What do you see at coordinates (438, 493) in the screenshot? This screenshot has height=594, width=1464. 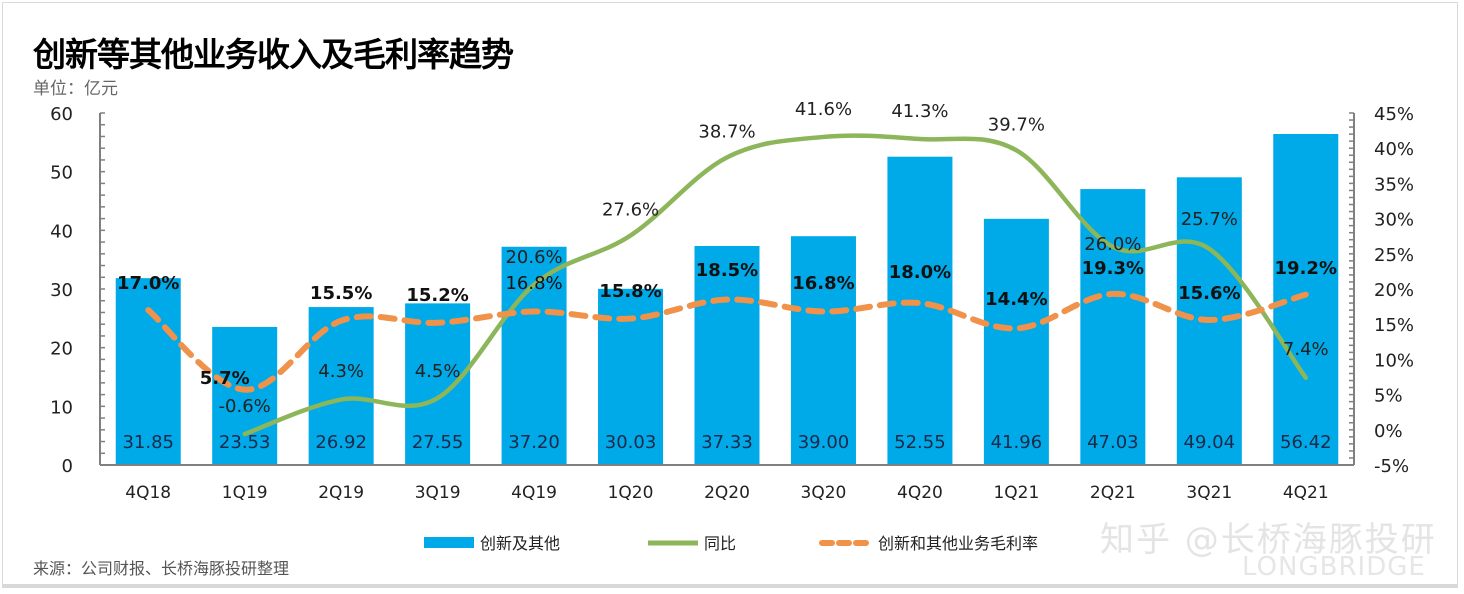 I see `x-tick-label: 3Q19` at bounding box center [438, 493].